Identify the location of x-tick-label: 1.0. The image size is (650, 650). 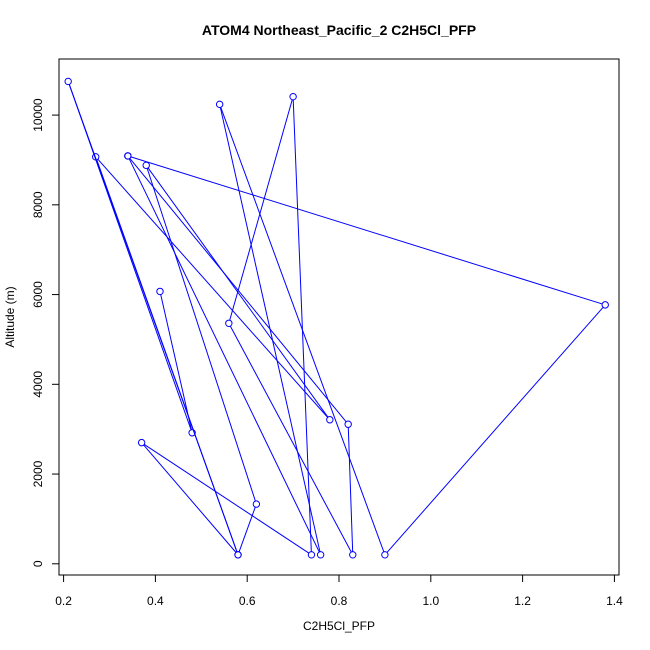
(430, 601).